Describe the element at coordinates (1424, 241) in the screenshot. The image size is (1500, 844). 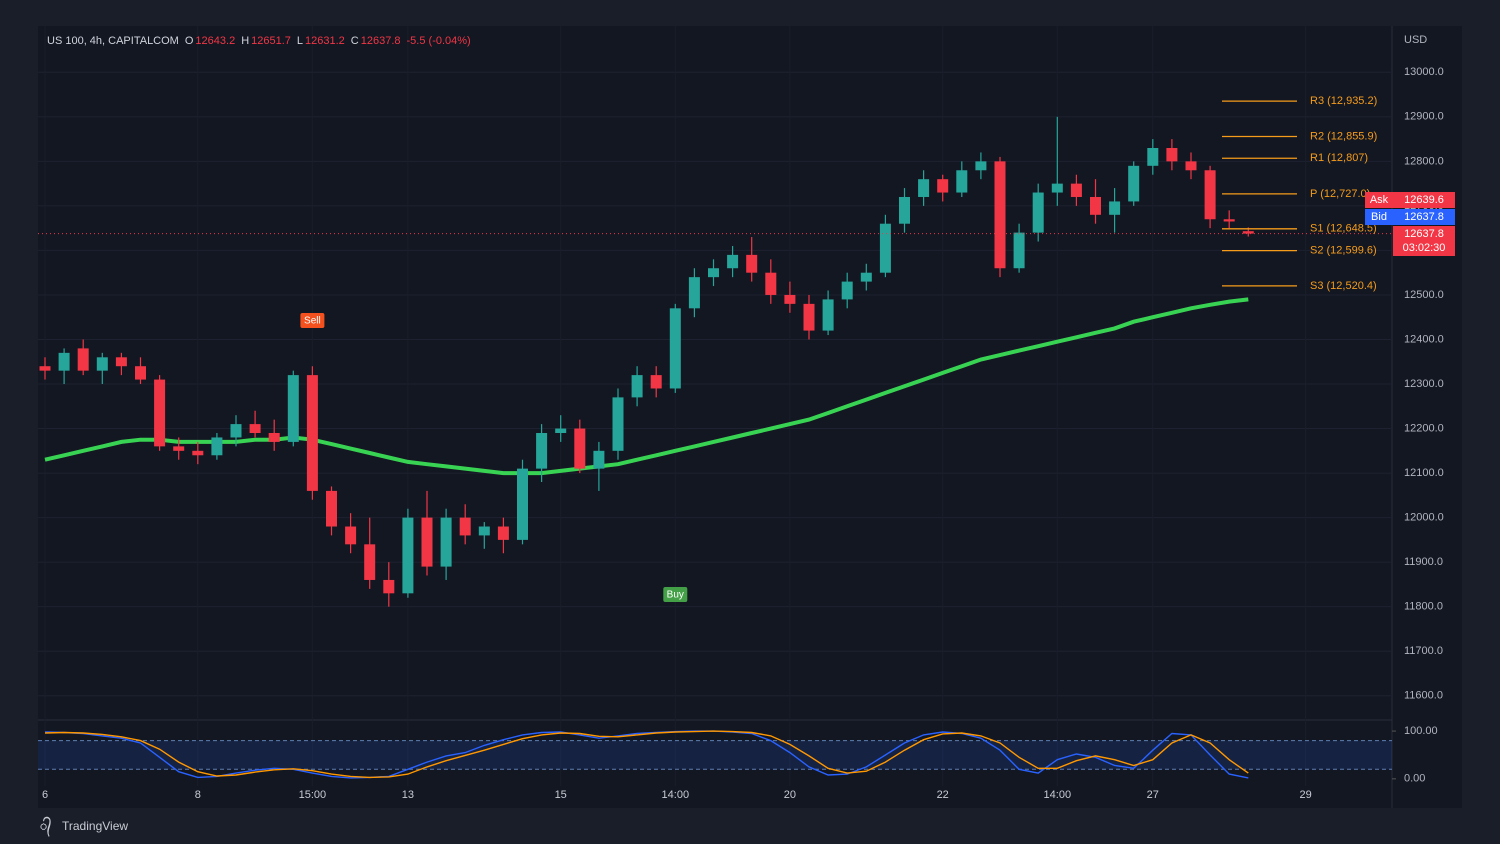
I see `last-price-tag` at that location.